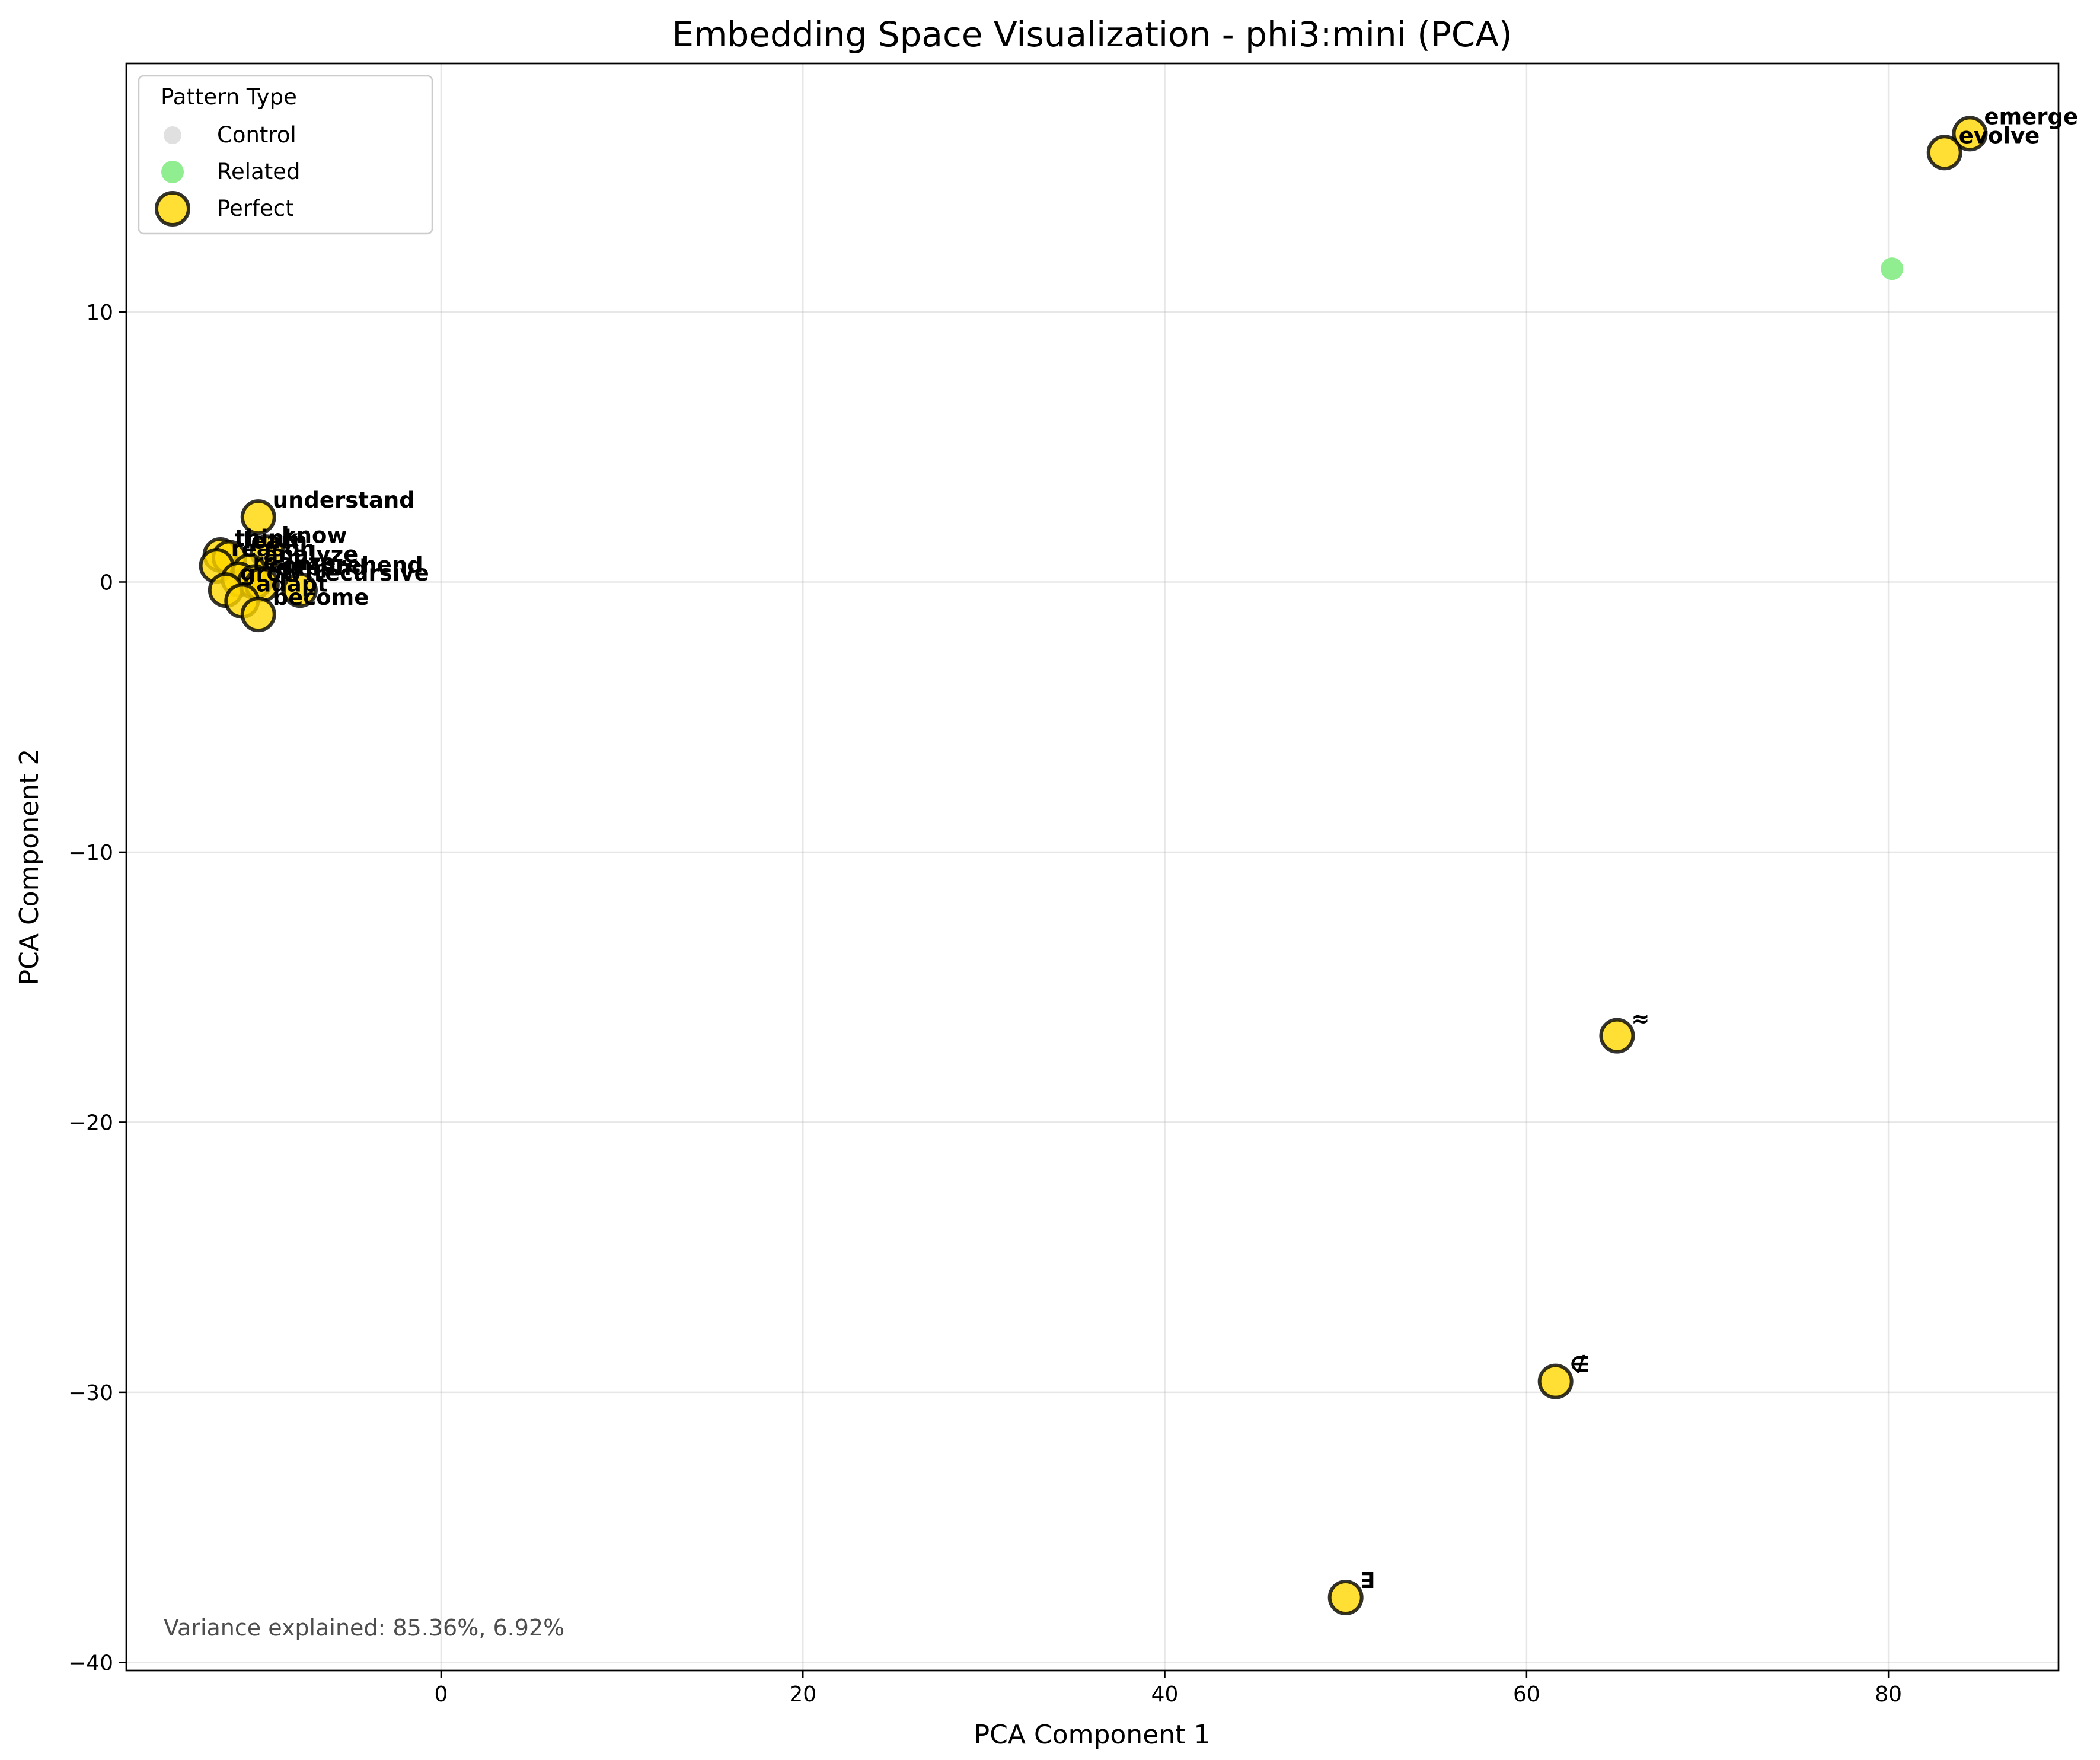  Describe the element at coordinates (1092, 1735) in the screenshot. I see `x-axis-label: PCA Component 1` at that location.